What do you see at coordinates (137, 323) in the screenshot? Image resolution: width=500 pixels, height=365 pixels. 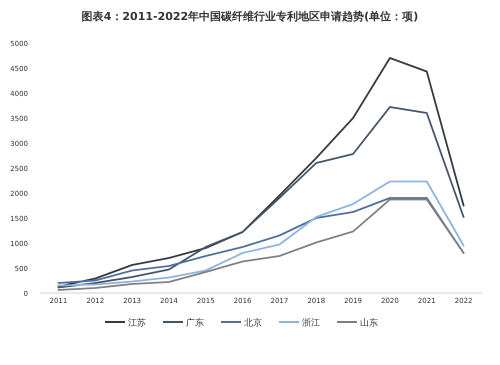 I see `legend-label: 江苏` at bounding box center [137, 323].